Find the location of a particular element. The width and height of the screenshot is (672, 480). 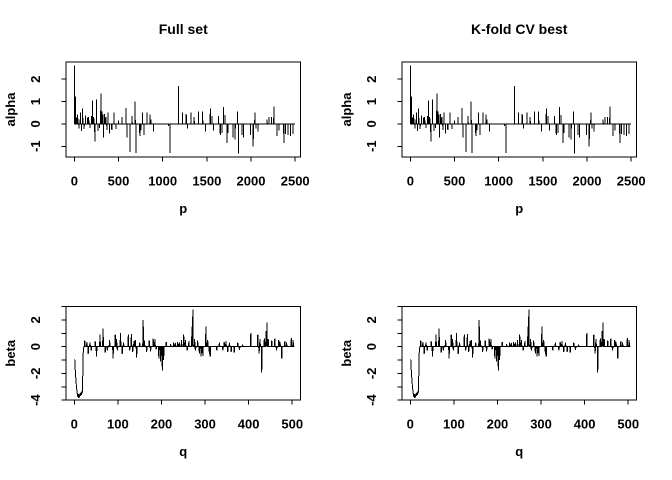

panel-full-set-beta: 0 100 200 300 400 500 -4 -2 0 2 q beta is located at coordinates (153, 382).